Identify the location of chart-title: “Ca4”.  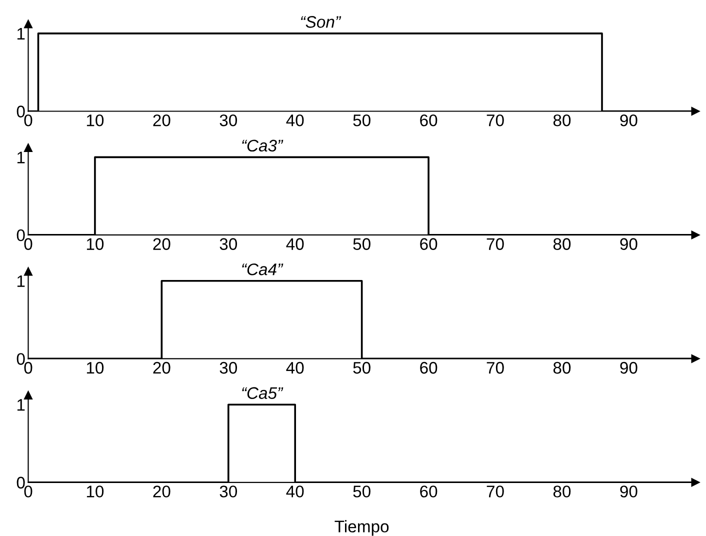
(263, 269).